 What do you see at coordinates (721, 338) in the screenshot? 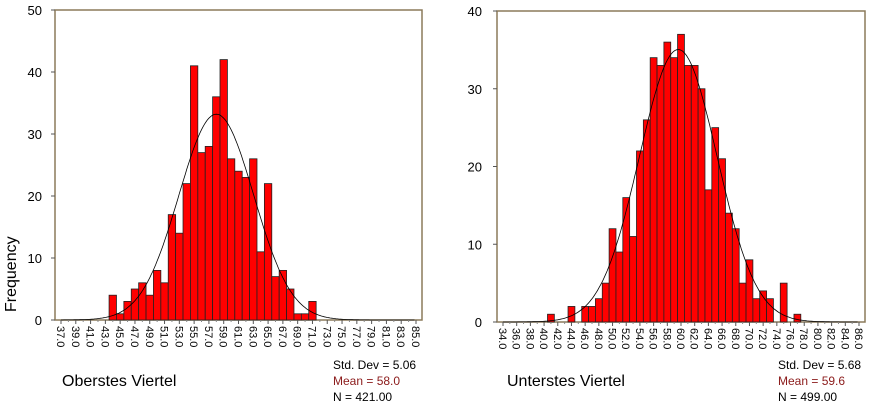
I see `x-tick-label: 66.0` at bounding box center [721, 338].